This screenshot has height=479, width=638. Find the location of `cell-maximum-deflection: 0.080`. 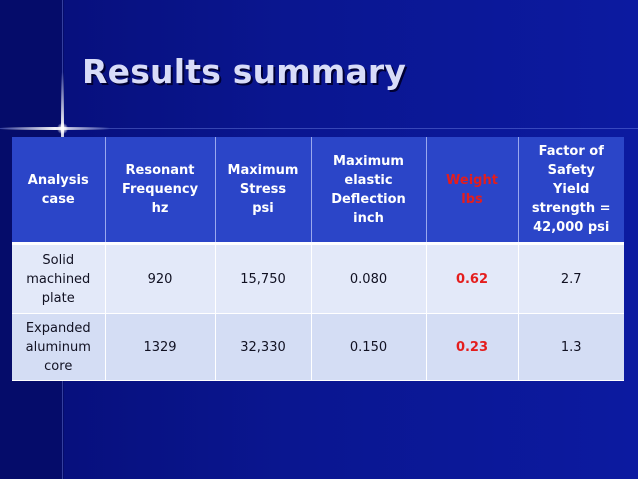

cell-maximum-deflection: 0.080 is located at coordinates (369, 278).